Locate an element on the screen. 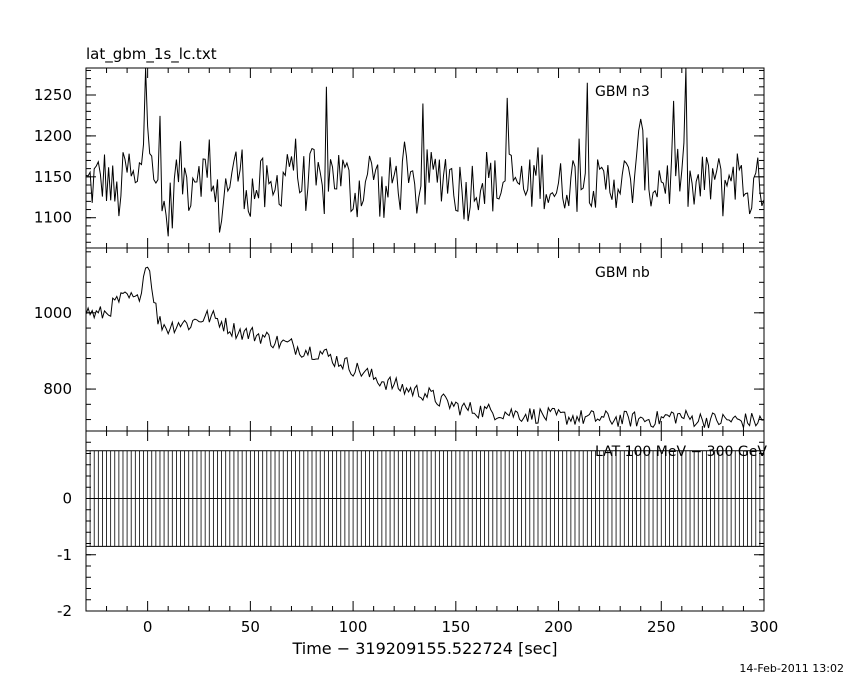 This screenshot has width=850, height=680. y-tick-label: -1 is located at coordinates (64, 555).